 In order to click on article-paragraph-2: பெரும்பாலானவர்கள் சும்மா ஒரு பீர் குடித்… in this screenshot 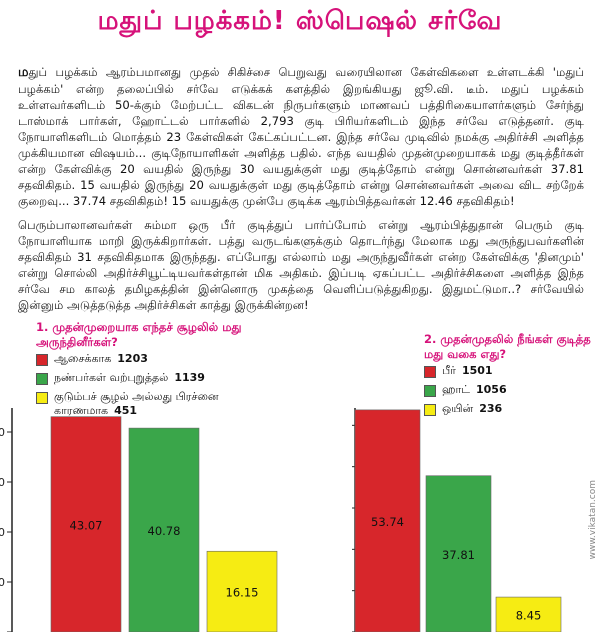, I will do `click(301, 265)`.